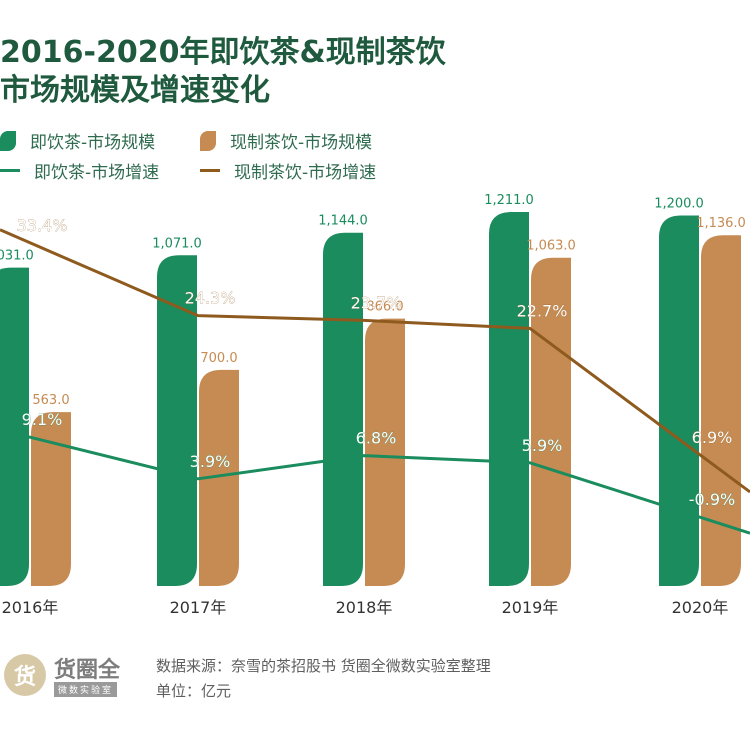 The image size is (750, 736). What do you see at coordinates (551, 246) in the screenshot?
I see `bar-value-label: 1,063.0` at bounding box center [551, 246].